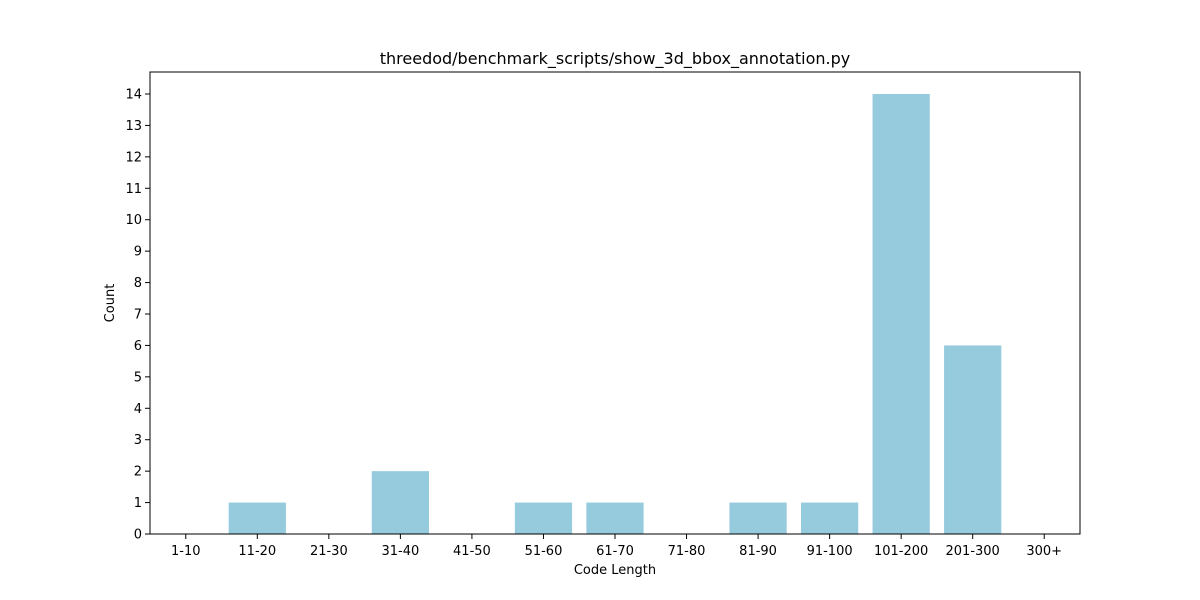 This screenshot has width=1200, height=600. What do you see at coordinates (138, 377) in the screenshot?
I see `y-tick-label: 5` at bounding box center [138, 377].